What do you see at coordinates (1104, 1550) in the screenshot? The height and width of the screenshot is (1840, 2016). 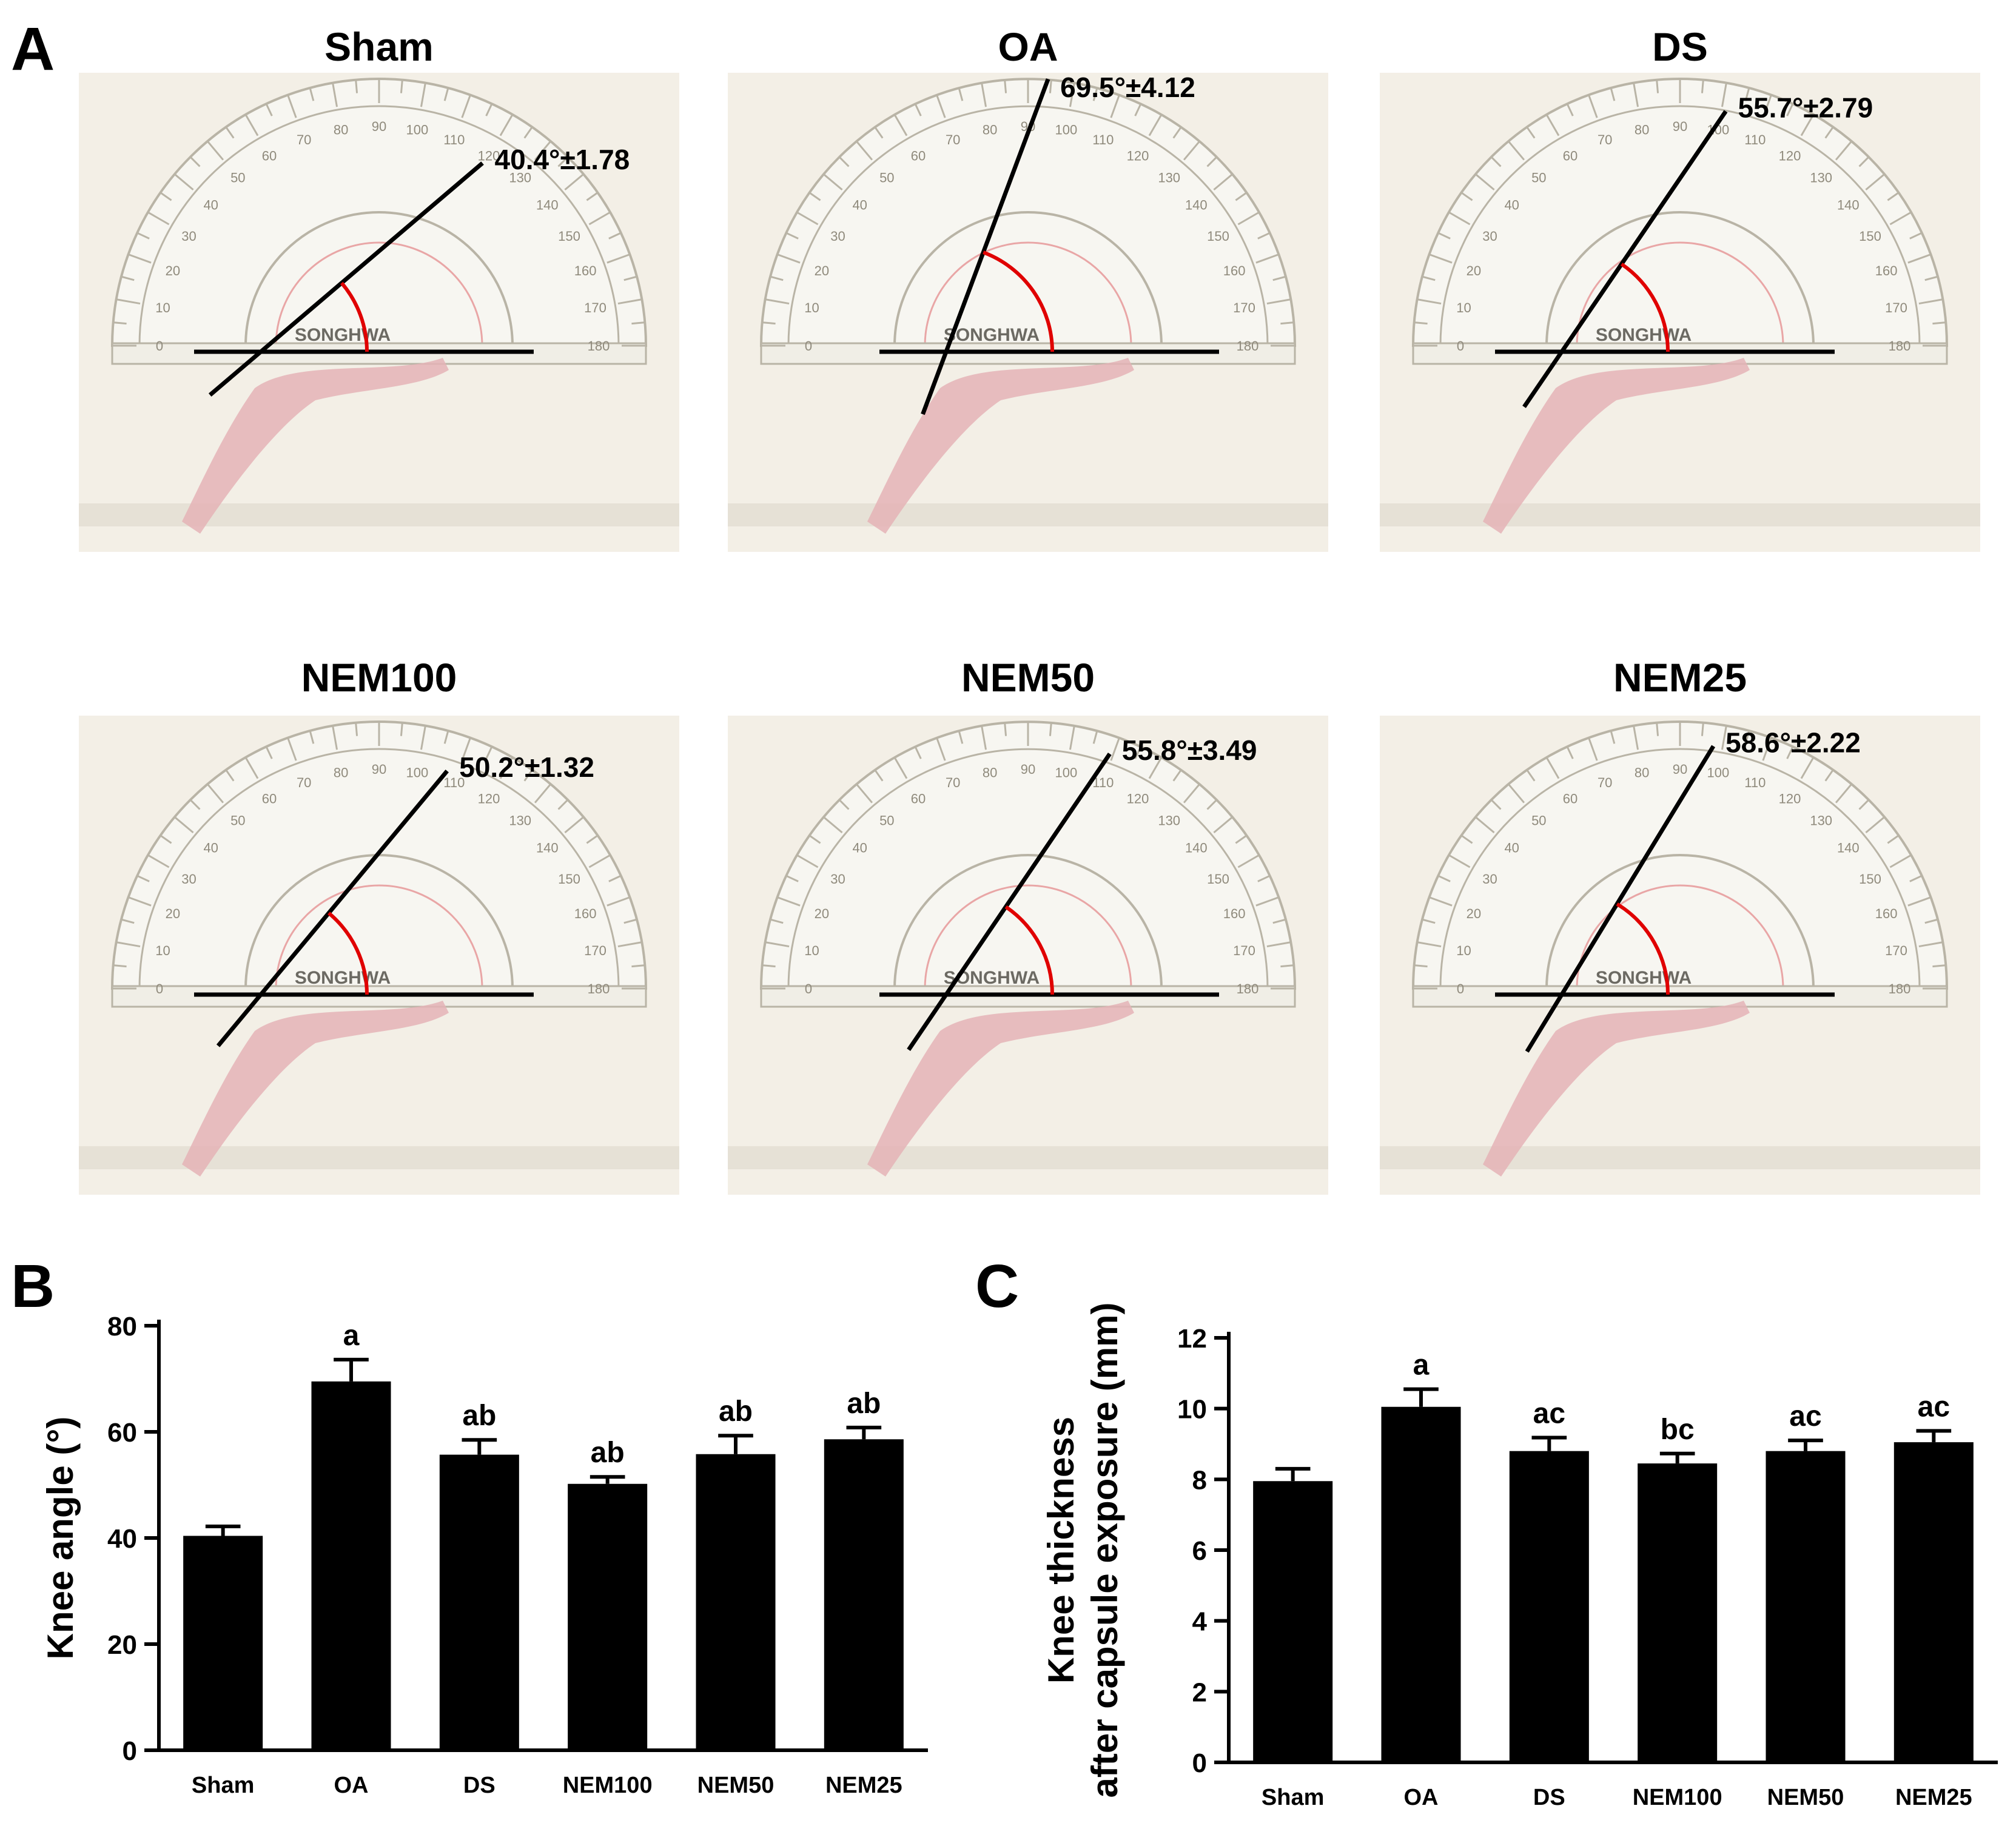 I see `y-axis-label: after capsule exposure (mm)` at bounding box center [1104, 1550].